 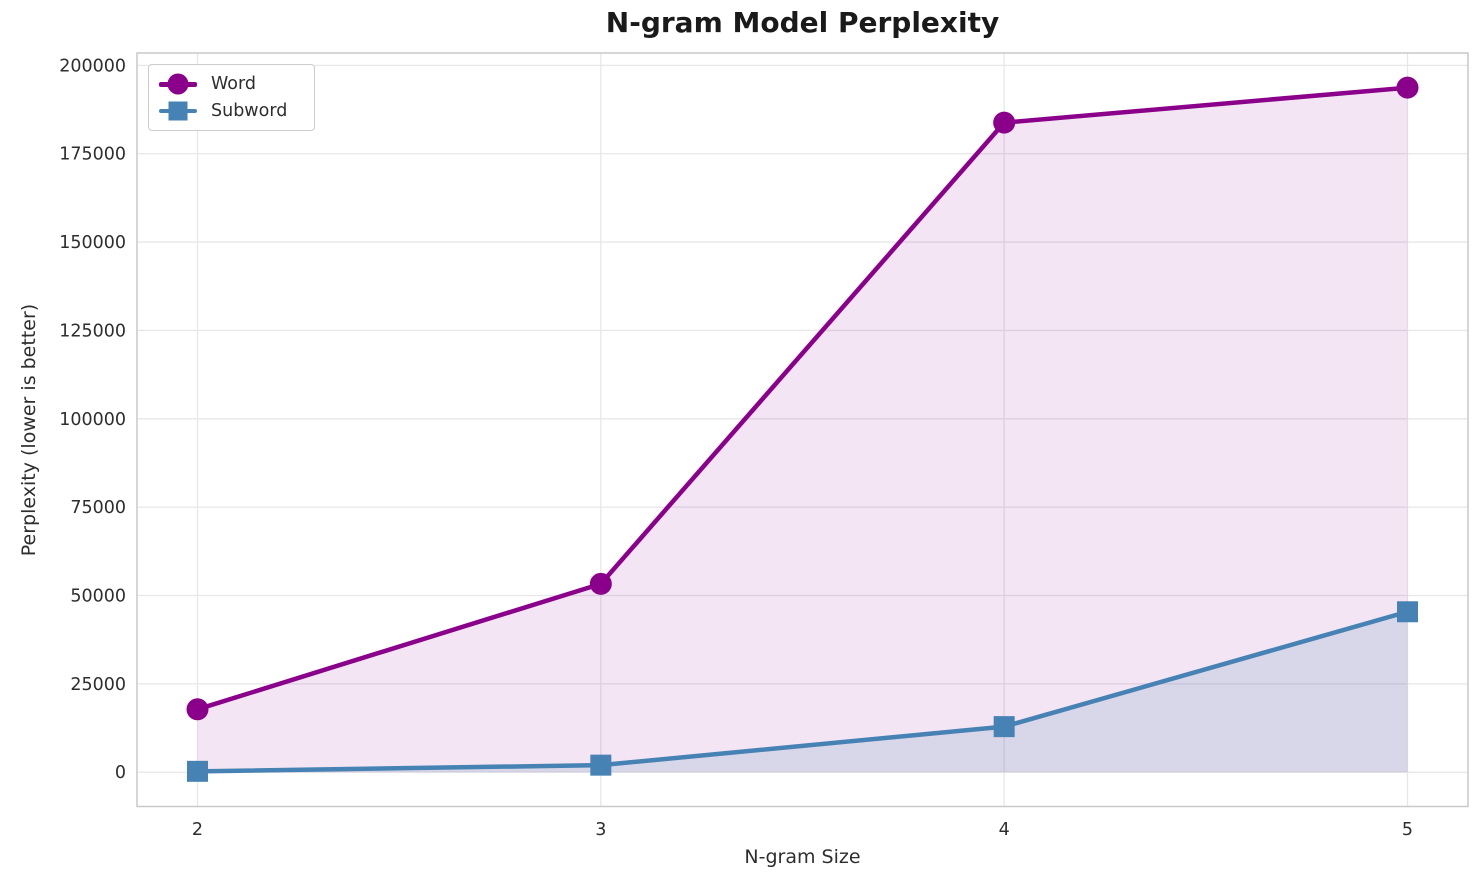 I want to click on y-axis-label: Perplexity (lower is better), so click(x=29, y=430).